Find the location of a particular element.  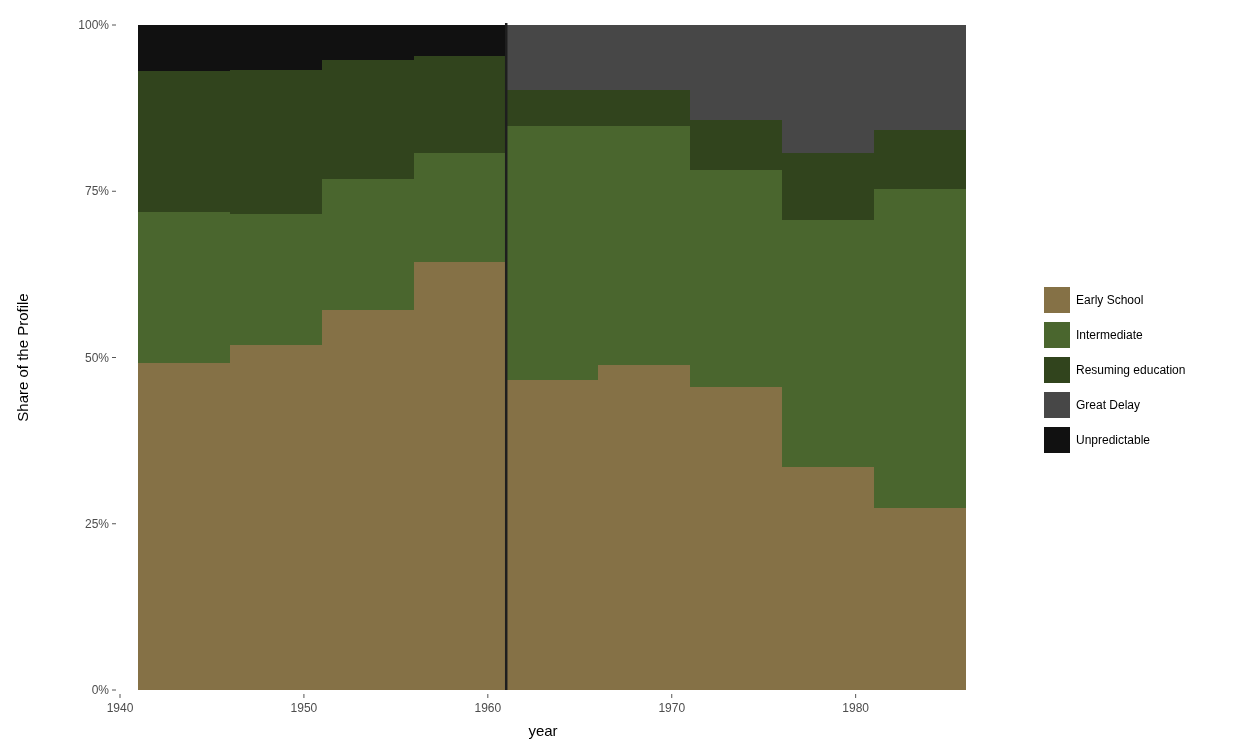

x-tick-label: 1960 is located at coordinates (488, 708).